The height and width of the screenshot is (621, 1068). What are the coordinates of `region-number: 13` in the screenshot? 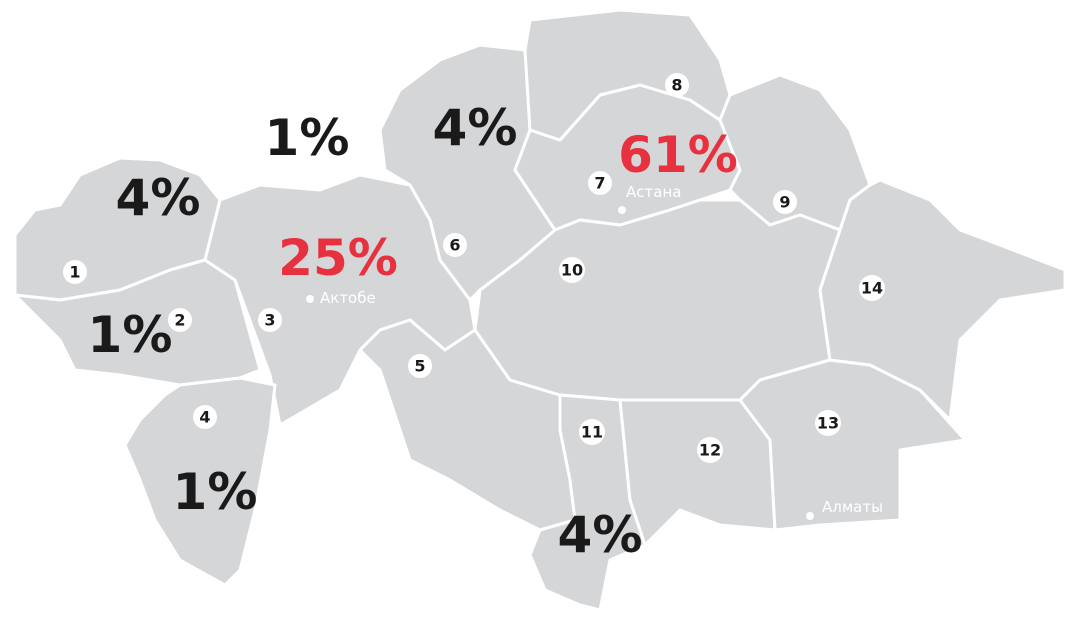 It's located at (828, 423).